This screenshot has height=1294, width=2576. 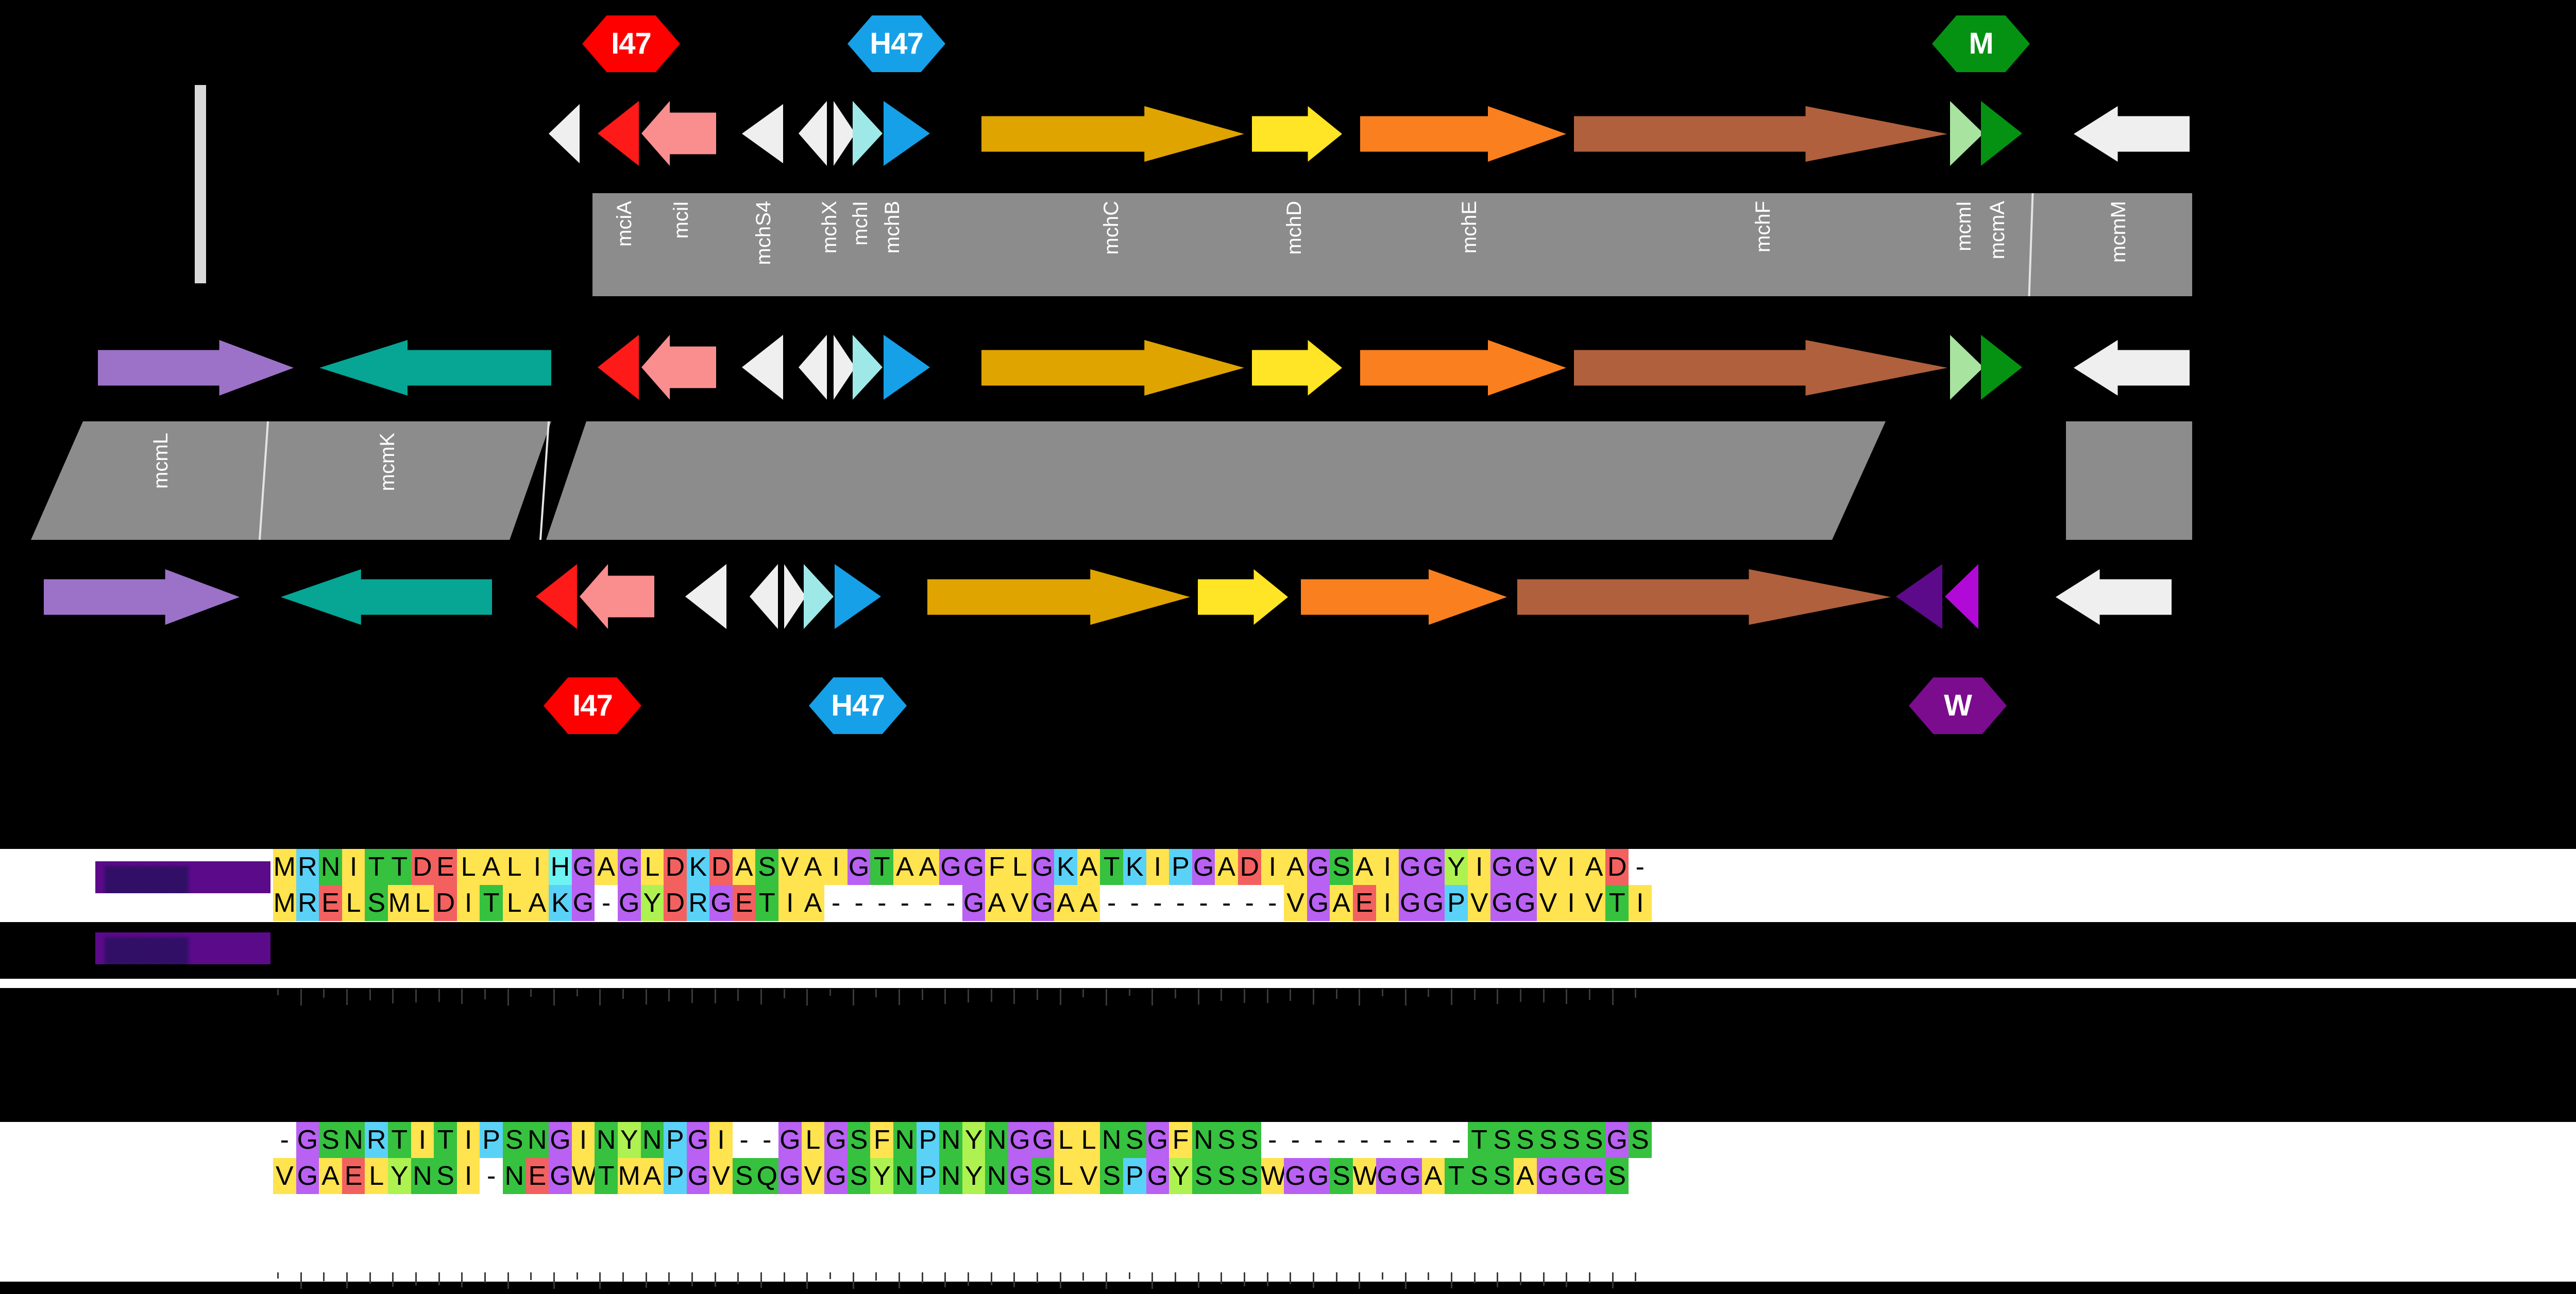 What do you see at coordinates (844, 133) in the screenshot?
I see `gene-mchX` at bounding box center [844, 133].